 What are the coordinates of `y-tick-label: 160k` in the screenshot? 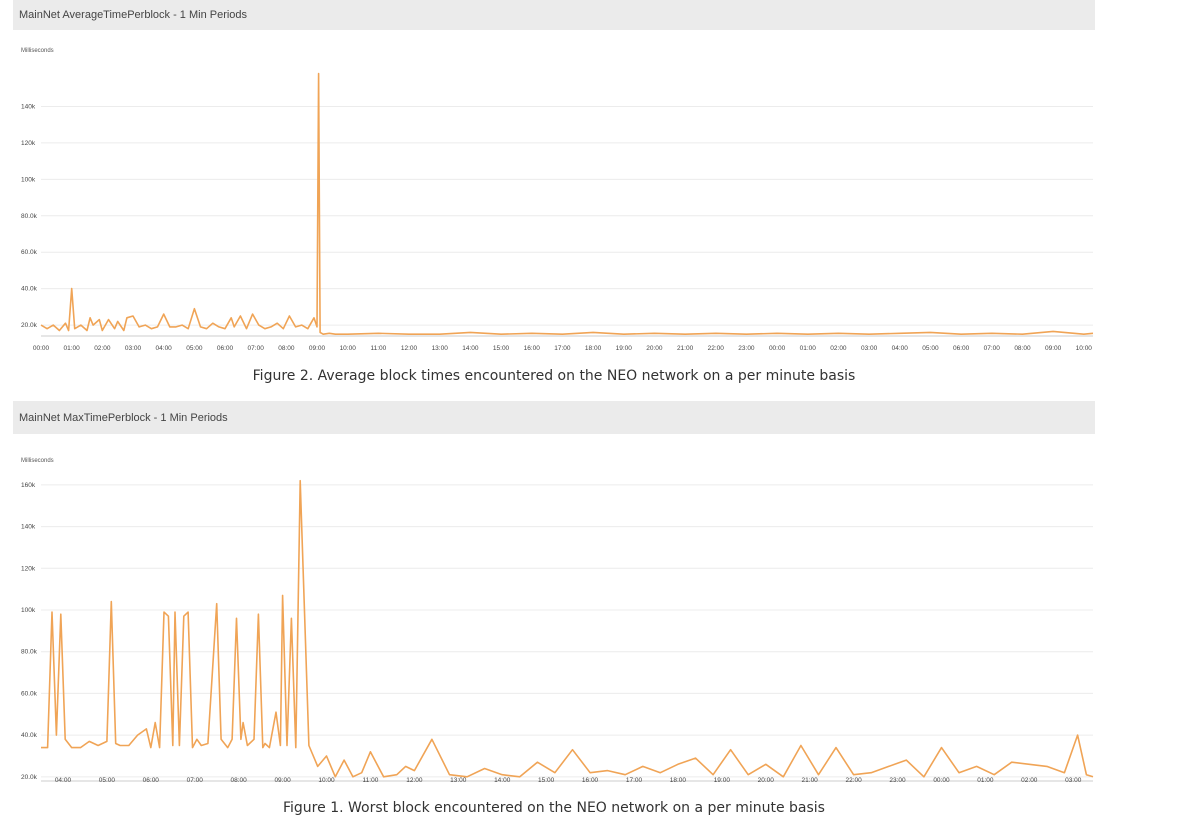 It's located at (28, 485).